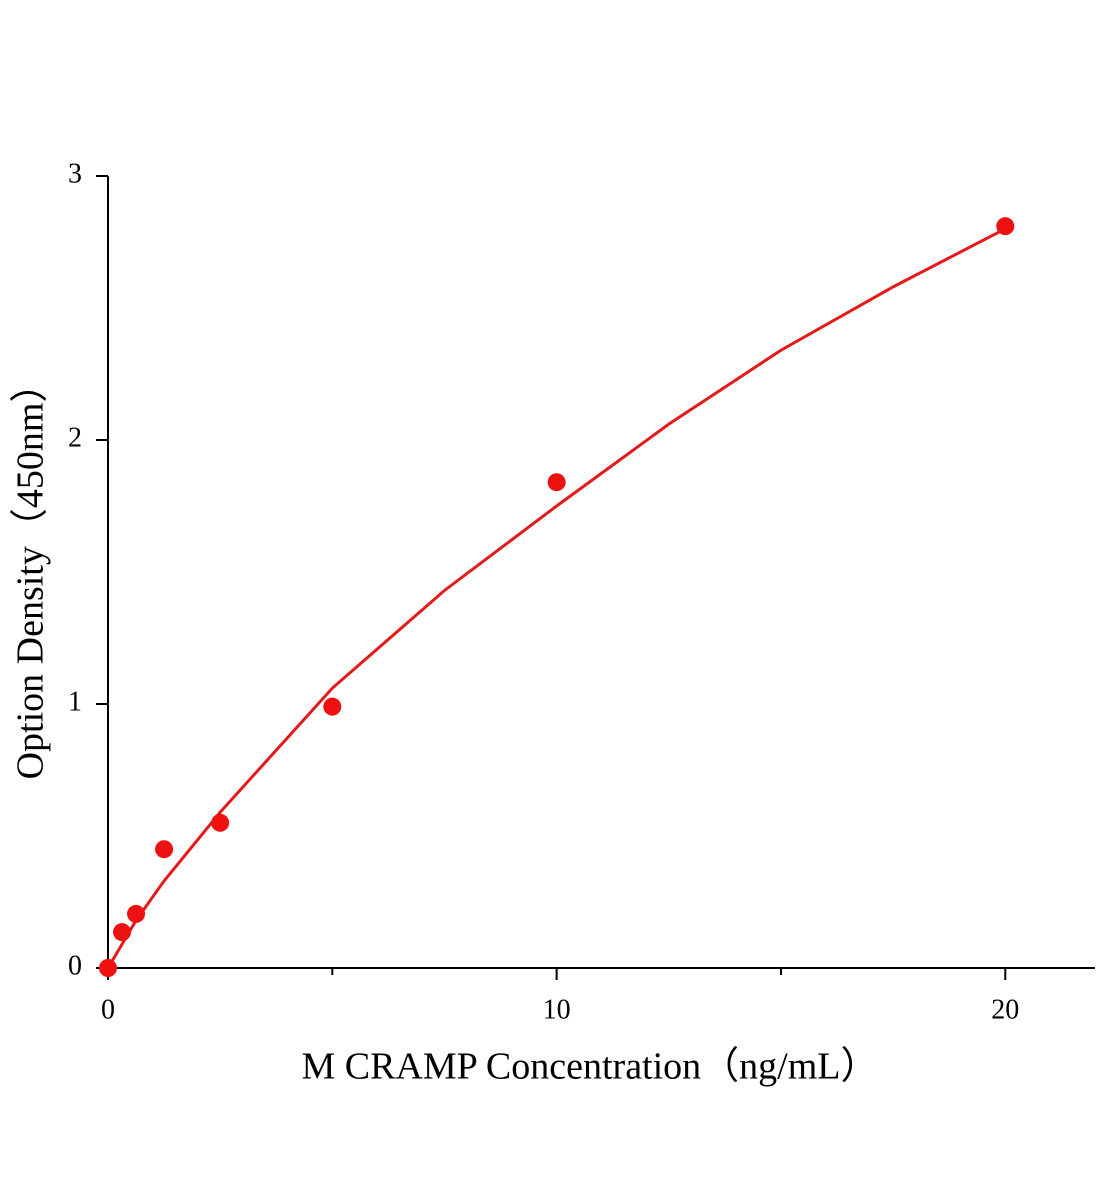 The width and height of the screenshot is (1104, 1200). I want to click on x-tick-label: 0, so click(108, 1009).